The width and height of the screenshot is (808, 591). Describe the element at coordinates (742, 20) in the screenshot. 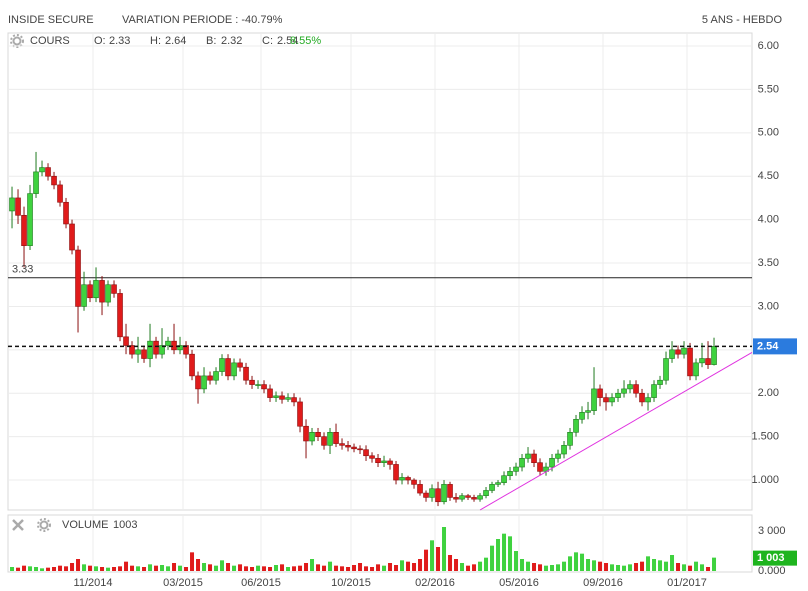

I see `period: 5 ANS - HEBDO` at that location.